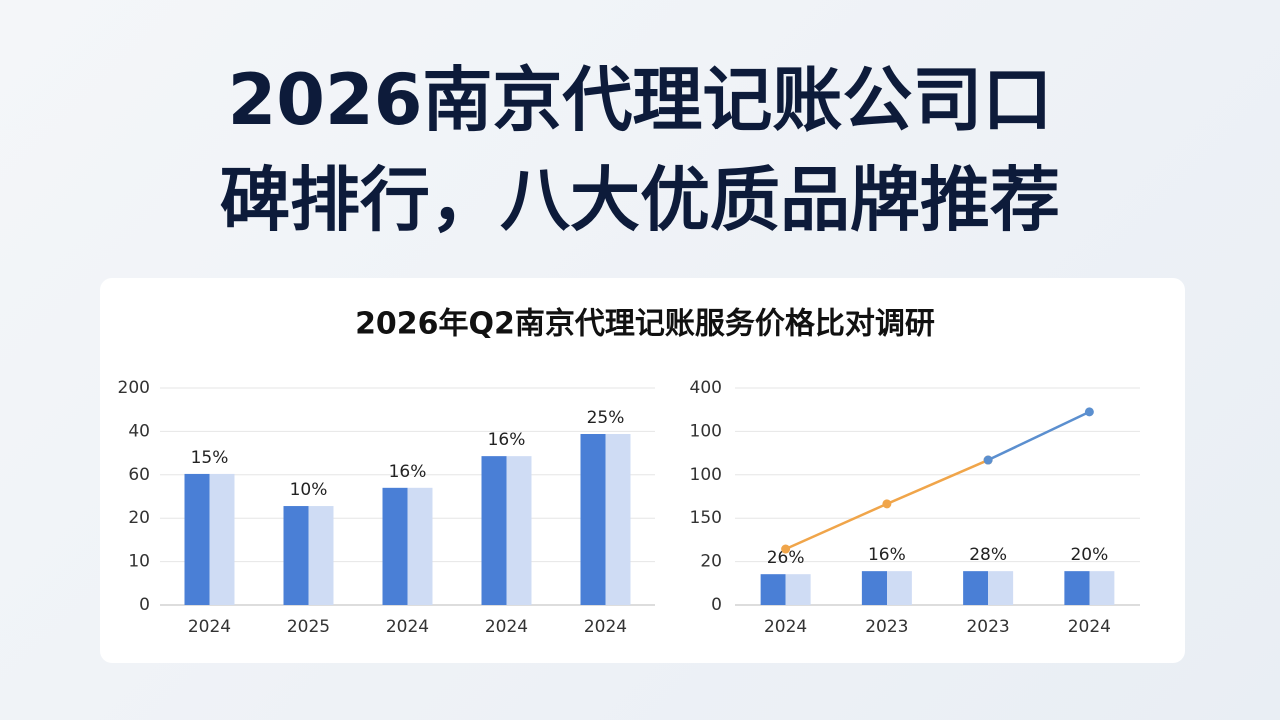 This screenshot has width=1280, height=720. I want to click on bar-label: 25%, so click(606, 418).